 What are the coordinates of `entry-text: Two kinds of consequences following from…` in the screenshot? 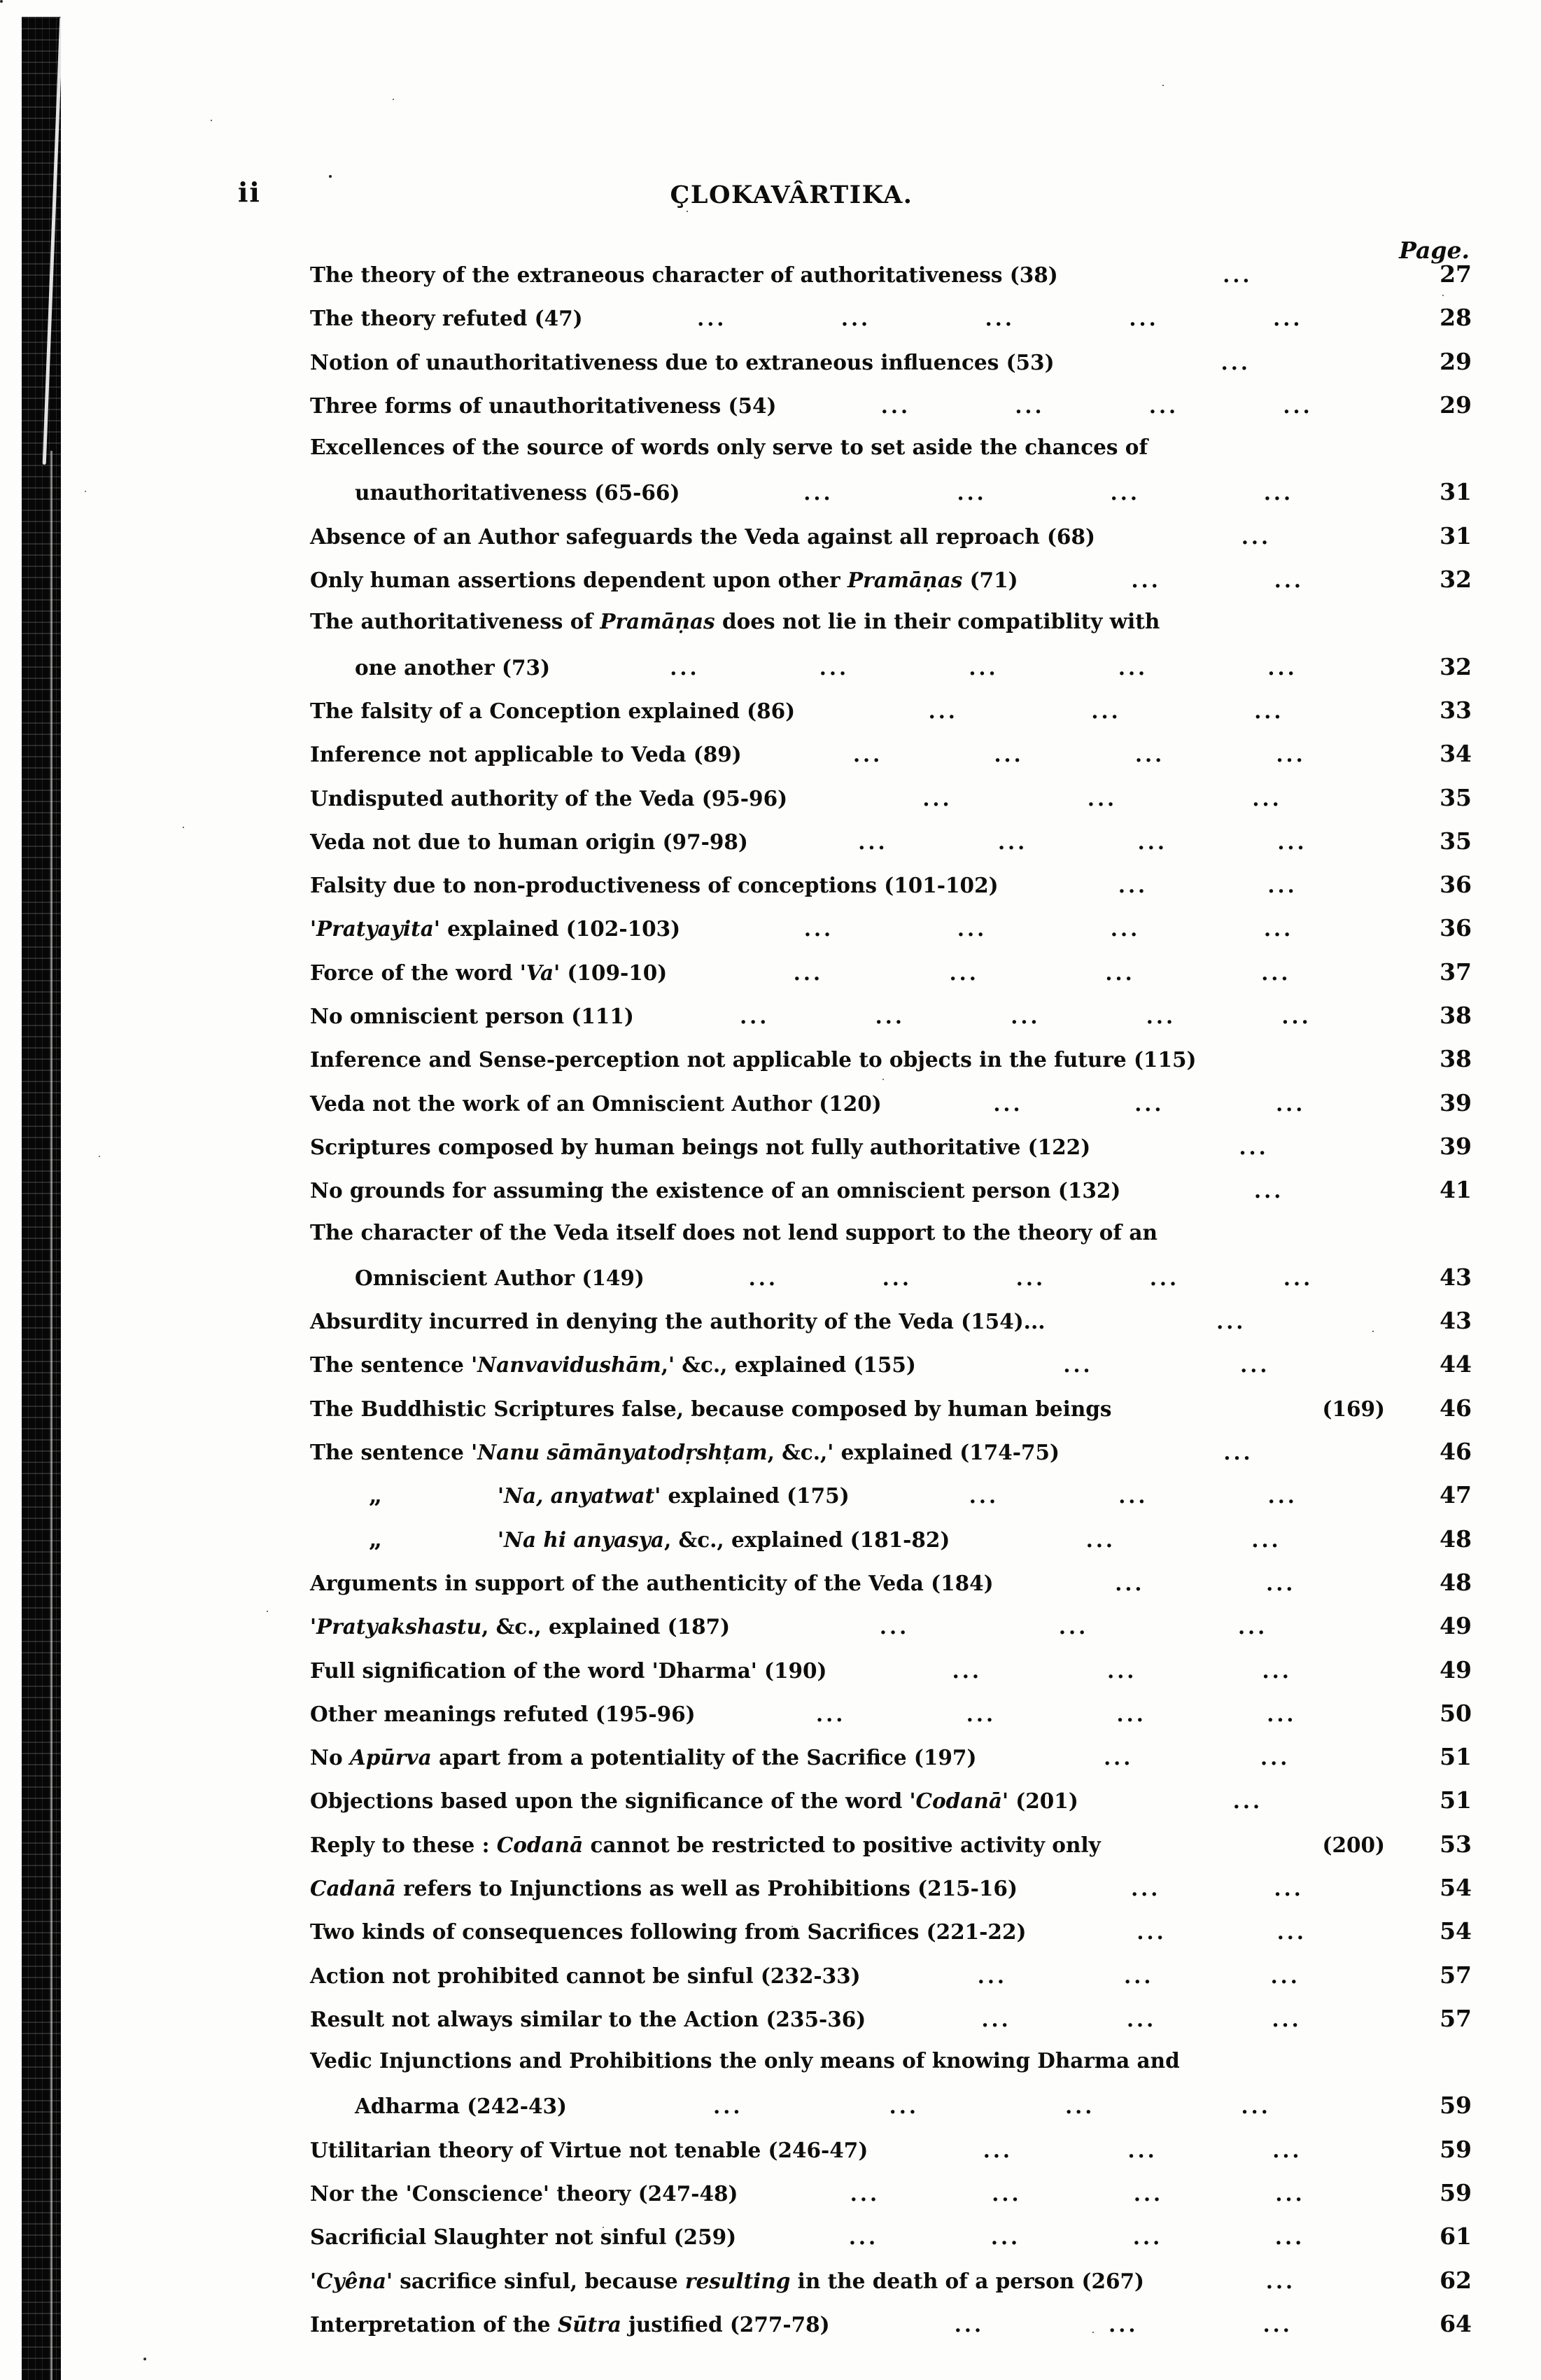 It's located at (668, 1932).